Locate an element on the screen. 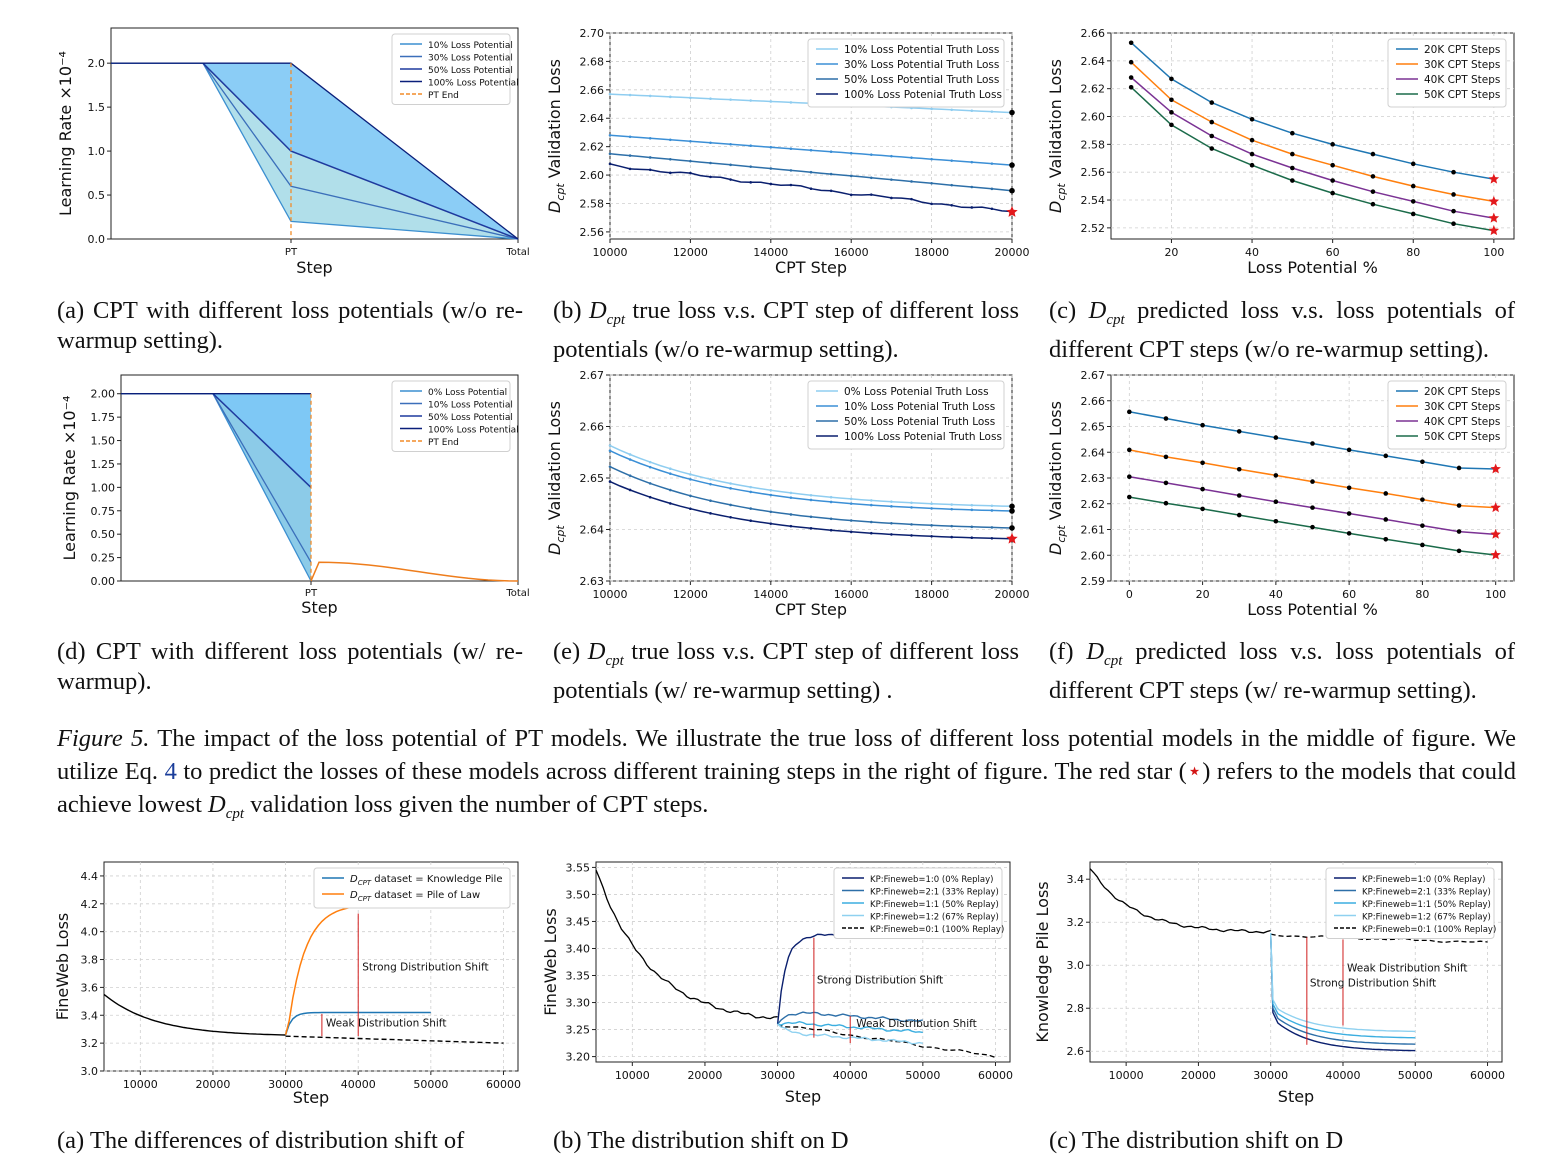 The width and height of the screenshot is (1566, 1156). y-tick-label: 2.63 is located at coordinates (1093, 478).